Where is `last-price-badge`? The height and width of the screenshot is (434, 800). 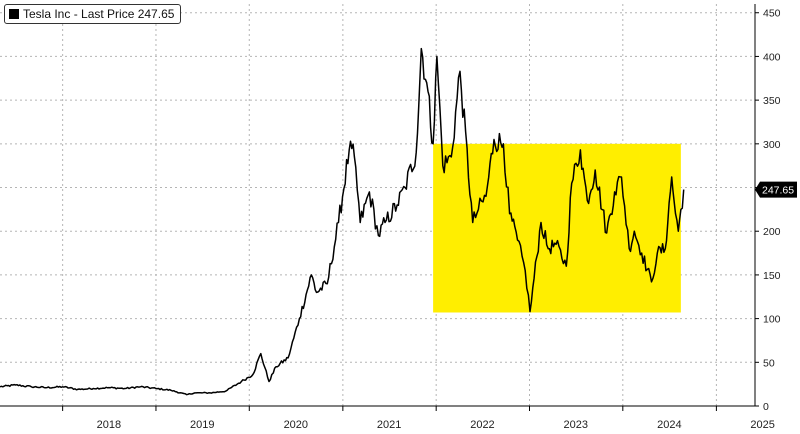 last-price-badge is located at coordinates (776, 189).